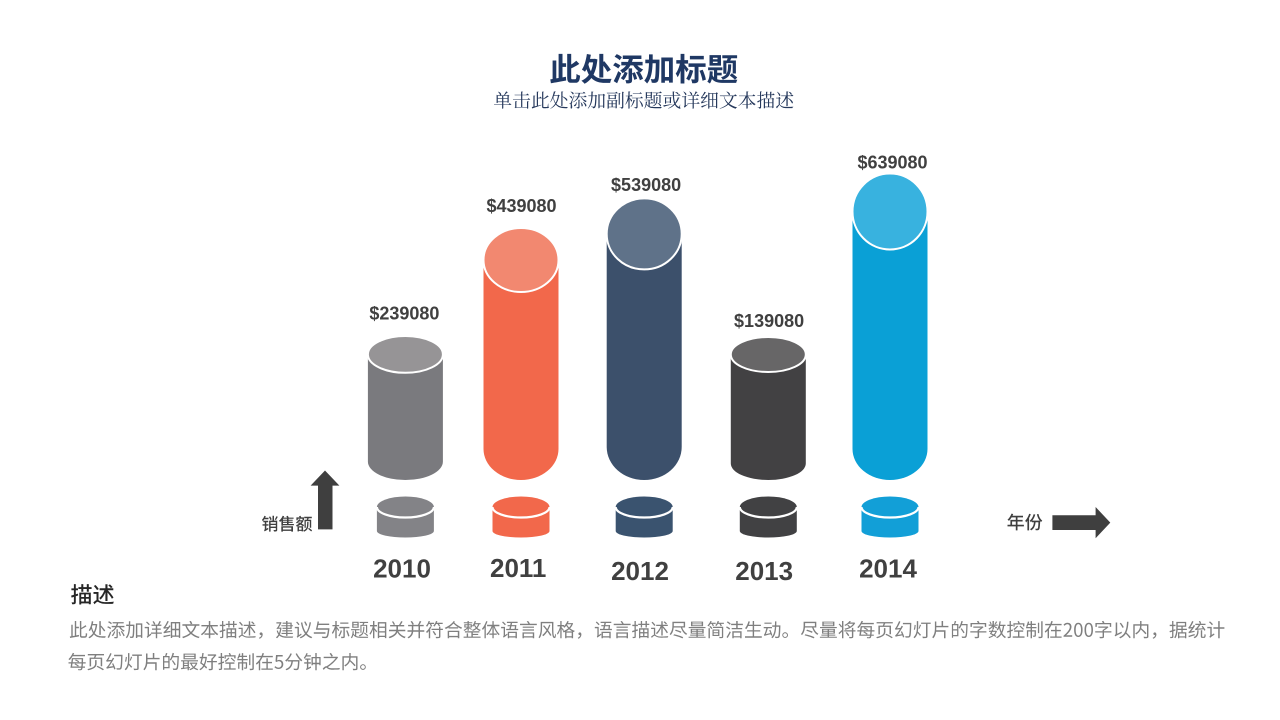 The image size is (1280, 720). I want to click on svg-text: $139080, so click(769, 321).